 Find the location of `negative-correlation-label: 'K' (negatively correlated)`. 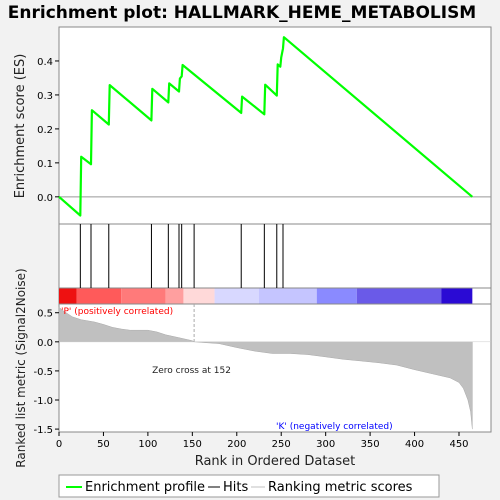

negative-correlation-label: 'K' (negatively correlated) is located at coordinates (334, 427).